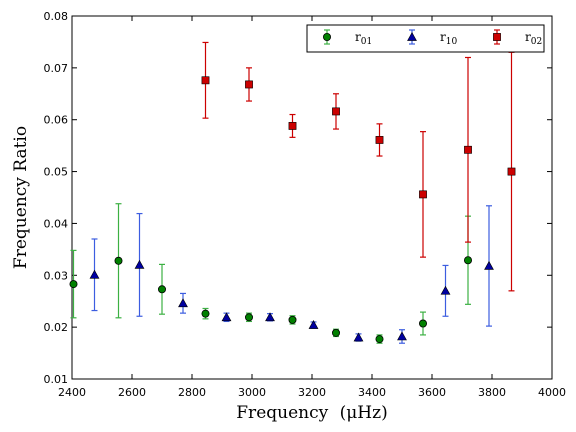  What do you see at coordinates (282, 413) in the screenshot?
I see `x-axis-label-main: Frequency` at bounding box center [282, 413].